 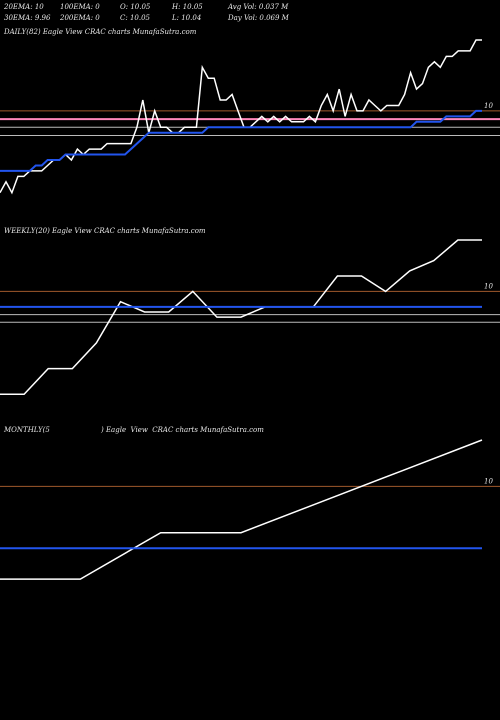 What do you see at coordinates (488, 106) in the screenshot?
I see `daily-ytick-label: 10` at bounding box center [488, 106].